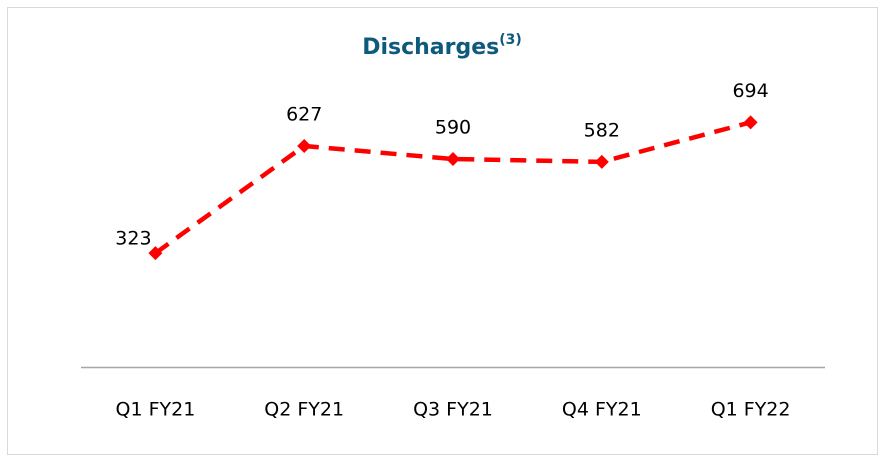 The width and height of the screenshot is (885, 466). Describe the element at coordinates (602, 130) in the screenshot. I see `data-label: 582` at that location.